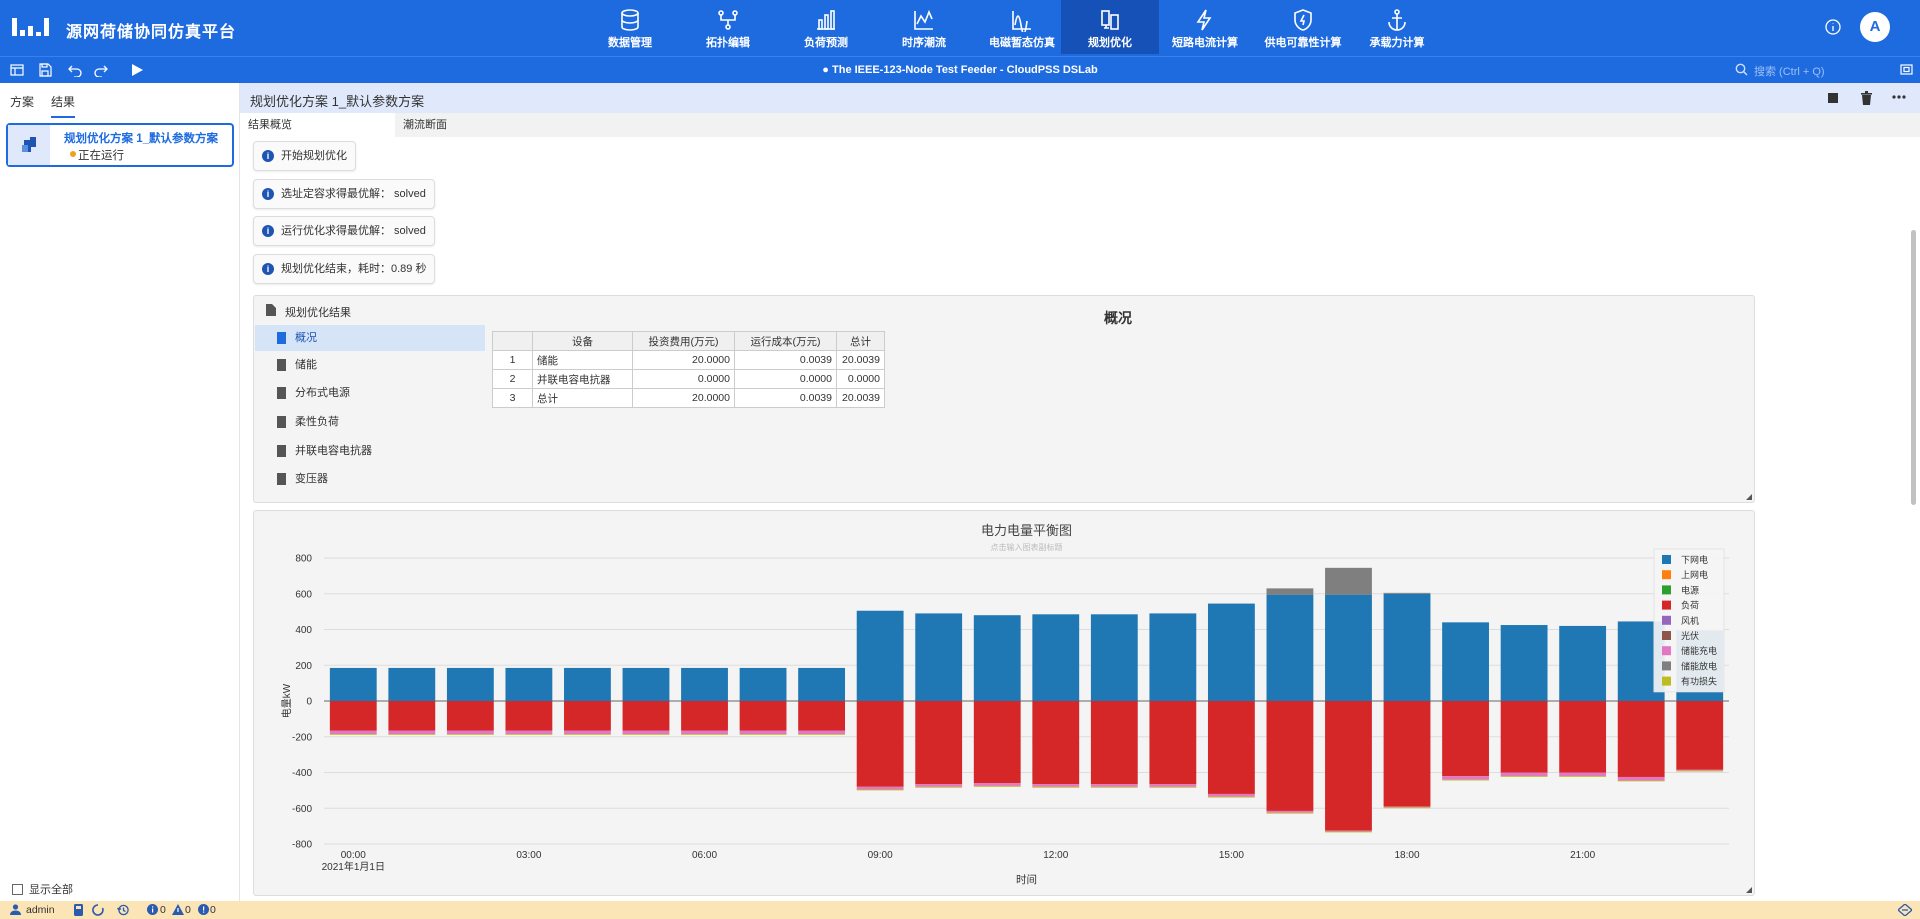 The image size is (1920, 919). Describe the element at coordinates (152, 909) in the screenshot. I see `info-count-icon` at that location.